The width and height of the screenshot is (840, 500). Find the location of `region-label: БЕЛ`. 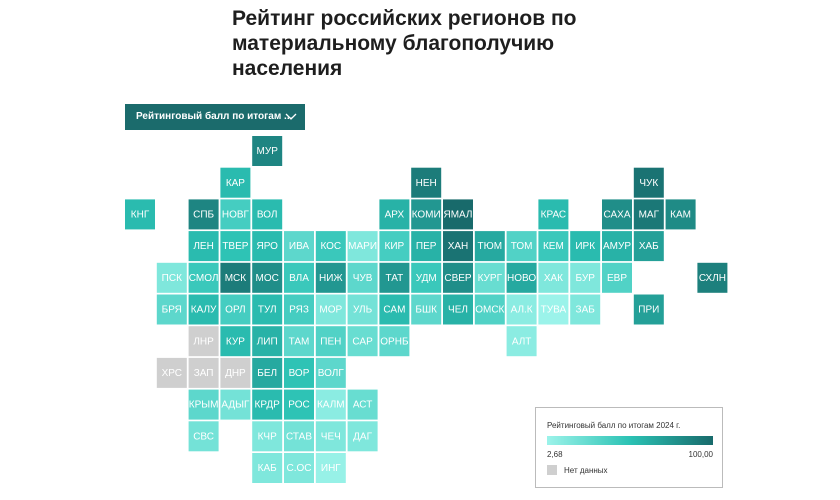

region-label: БЕЛ is located at coordinates (267, 373).